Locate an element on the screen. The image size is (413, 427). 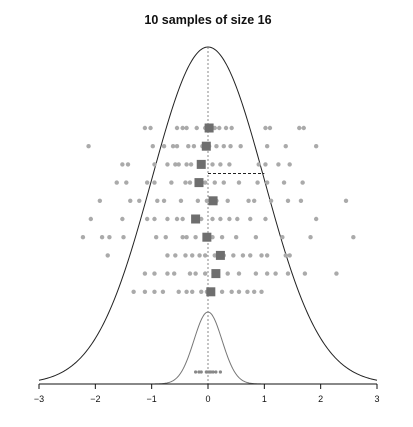
sample-means-strip is located at coordinates (208, 372).